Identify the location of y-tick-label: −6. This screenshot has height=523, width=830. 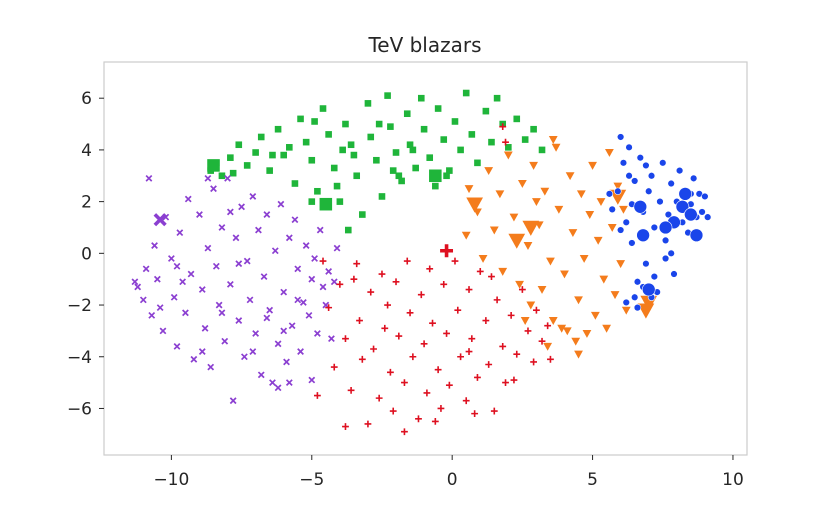
(79, 409).